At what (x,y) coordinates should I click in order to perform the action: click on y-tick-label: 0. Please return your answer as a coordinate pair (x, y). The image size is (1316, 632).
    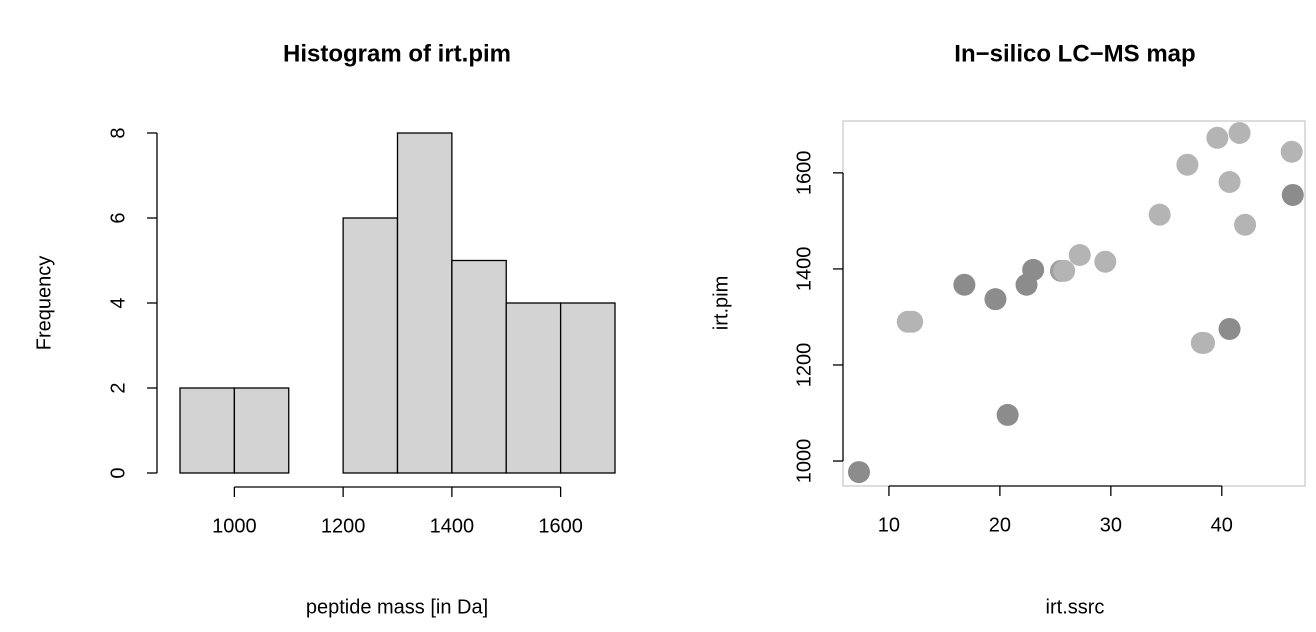
    Looking at the image, I should click on (118, 472).